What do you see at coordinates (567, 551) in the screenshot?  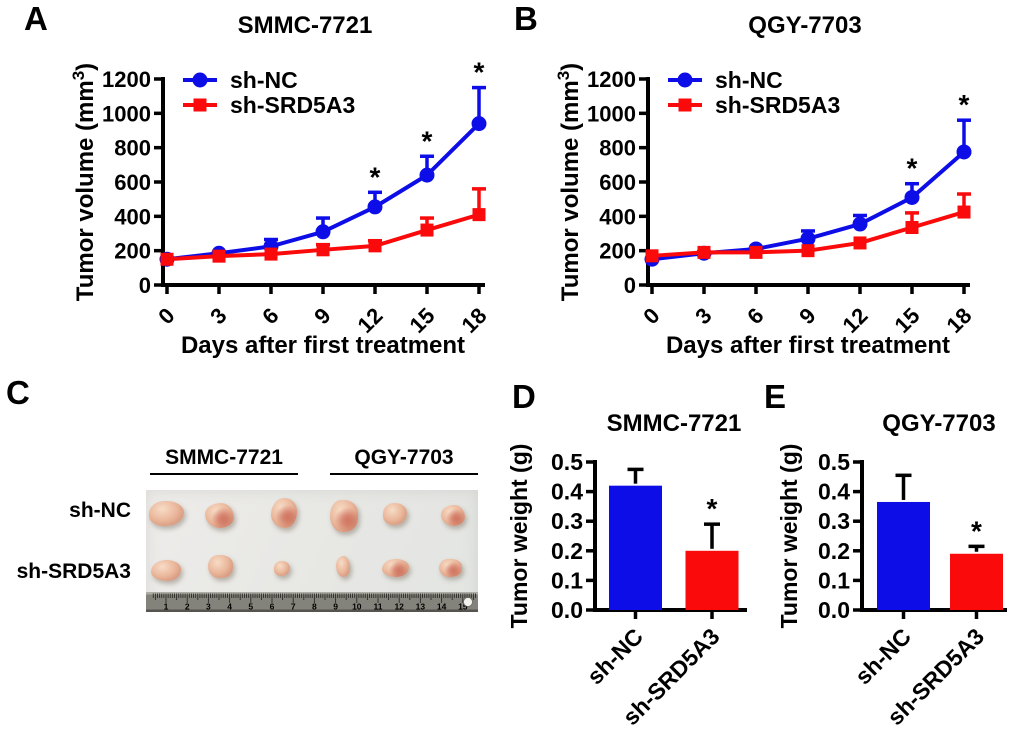 I see `y-tick-label: 0.2` at bounding box center [567, 551].